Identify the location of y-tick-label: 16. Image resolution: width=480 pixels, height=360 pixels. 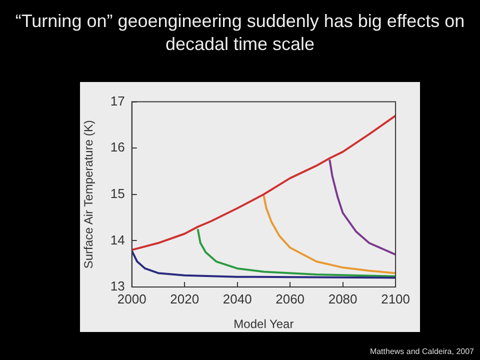
(117, 147).